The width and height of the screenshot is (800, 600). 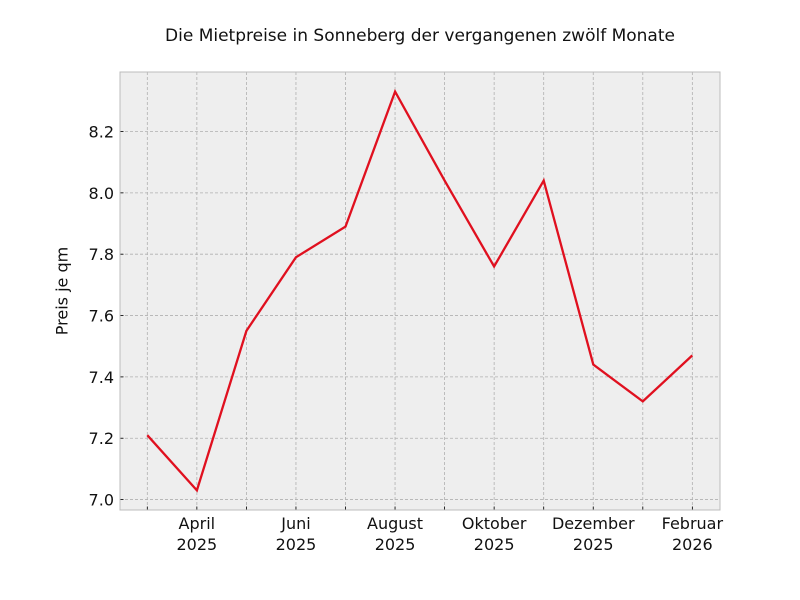 What do you see at coordinates (494, 523) in the screenshot?
I see `x-tick-label: Oktober` at bounding box center [494, 523].